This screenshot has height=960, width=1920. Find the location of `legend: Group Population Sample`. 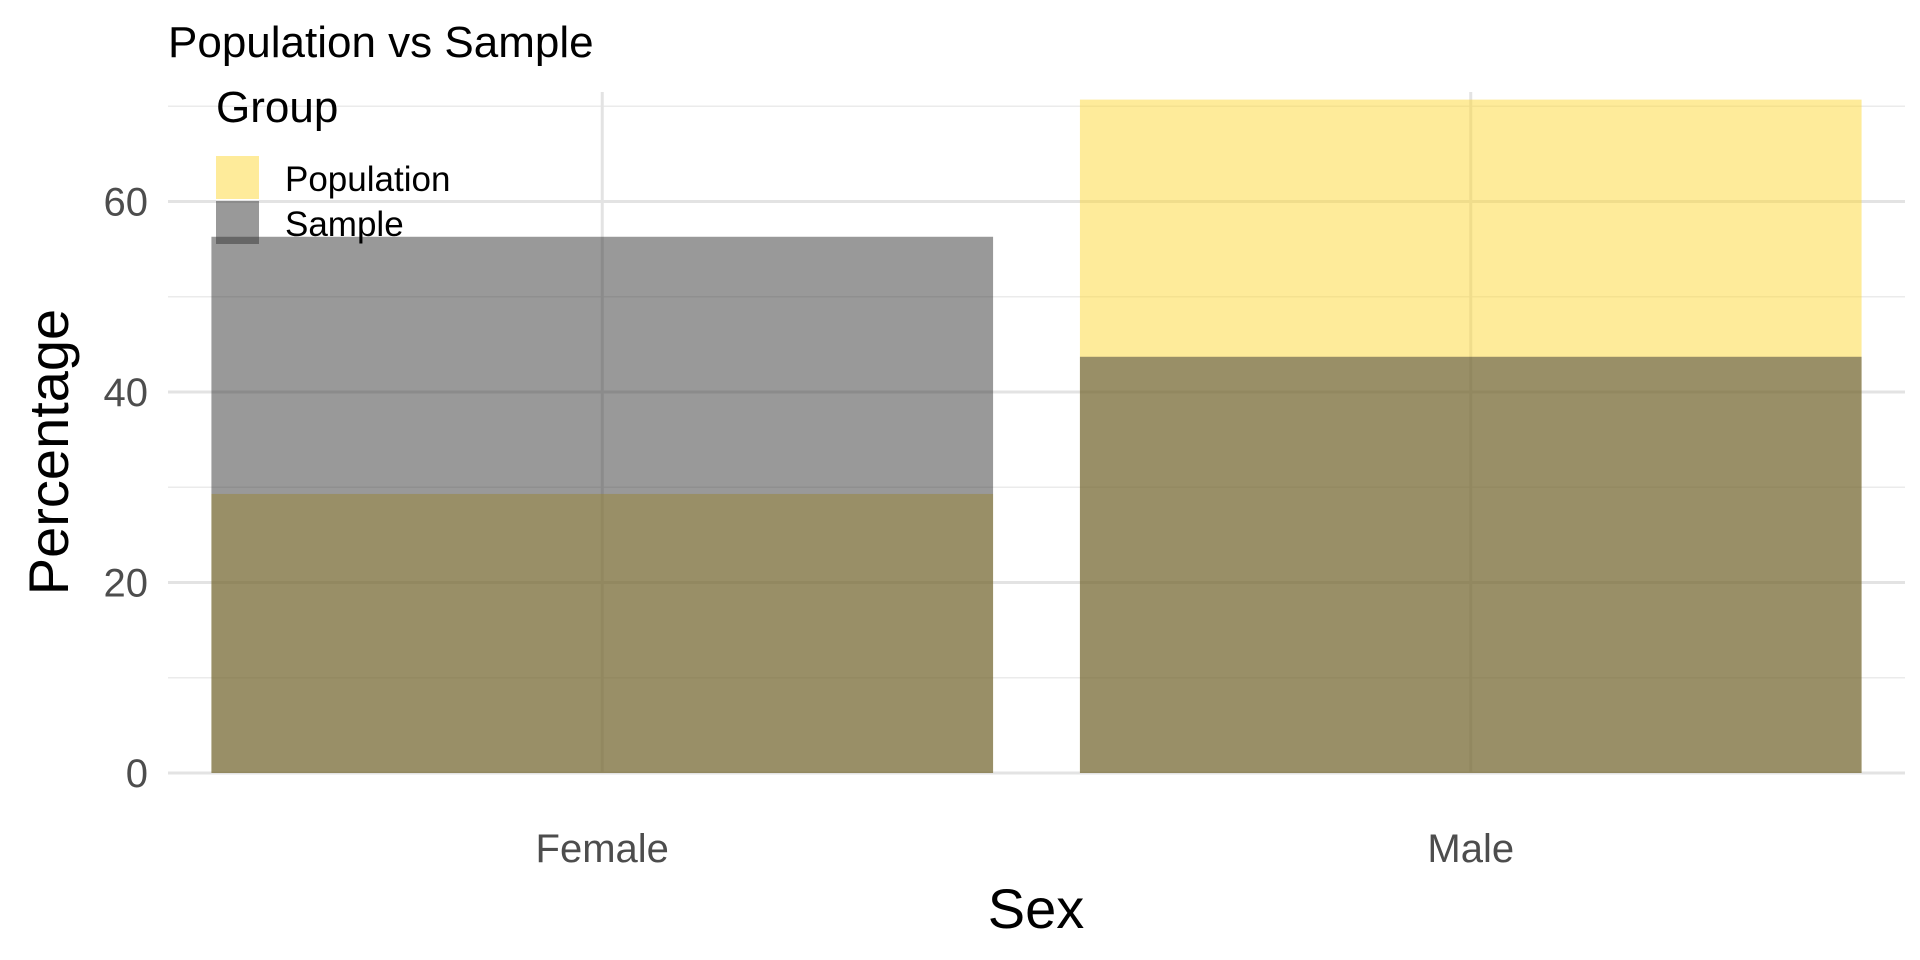

legend: Group Population Sample is located at coordinates (333, 163).